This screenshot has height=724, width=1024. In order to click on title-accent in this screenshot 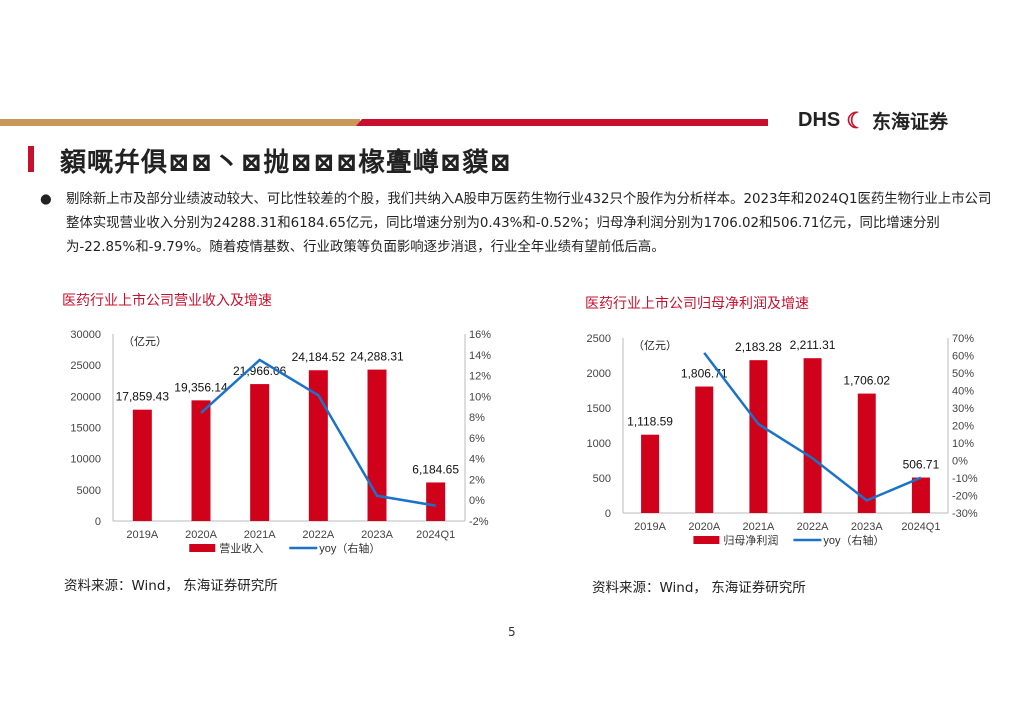, I will do `click(31, 159)`.